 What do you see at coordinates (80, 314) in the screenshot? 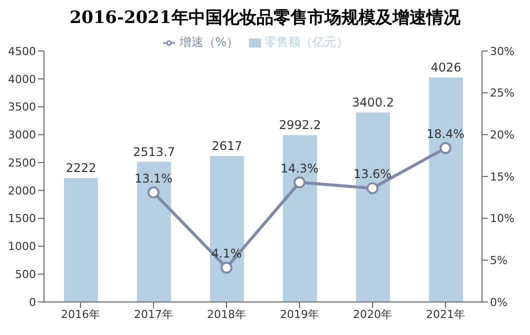
I see `x-tick-label: 2016年` at bounding box center [80, 314].